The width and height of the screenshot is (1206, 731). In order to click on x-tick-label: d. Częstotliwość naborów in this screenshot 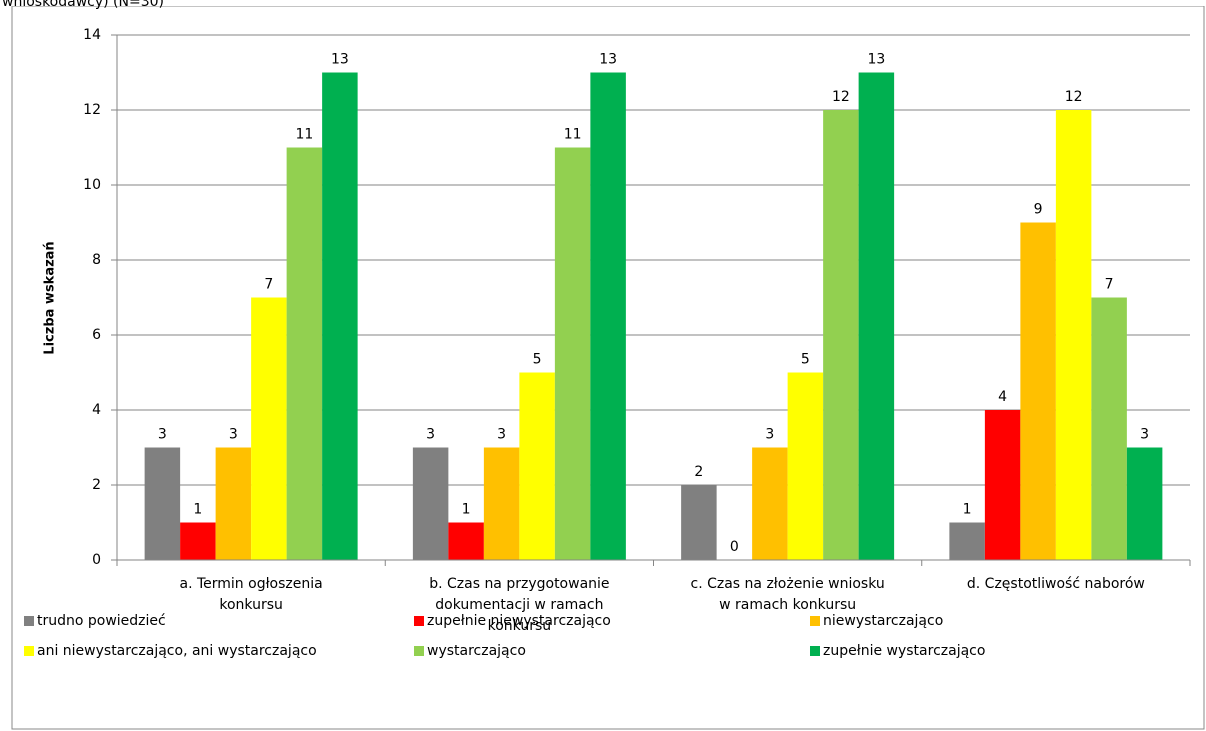, I will do `click(1055, 584)`.